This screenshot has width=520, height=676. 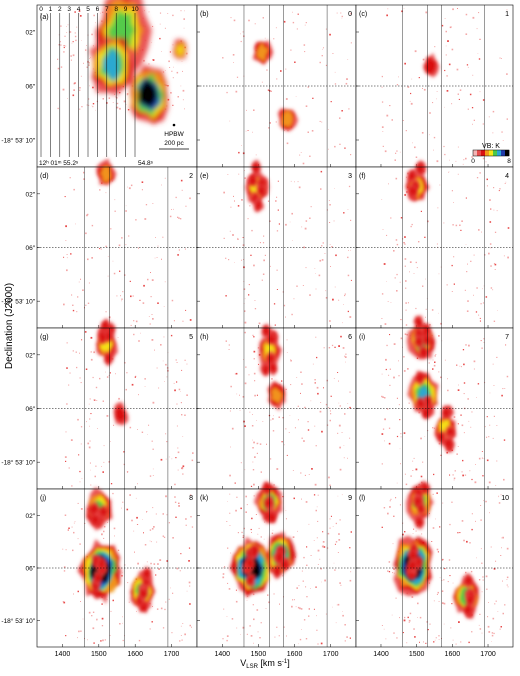 I want to click on y-tick-label: 06″, so click(x=30, y=569).